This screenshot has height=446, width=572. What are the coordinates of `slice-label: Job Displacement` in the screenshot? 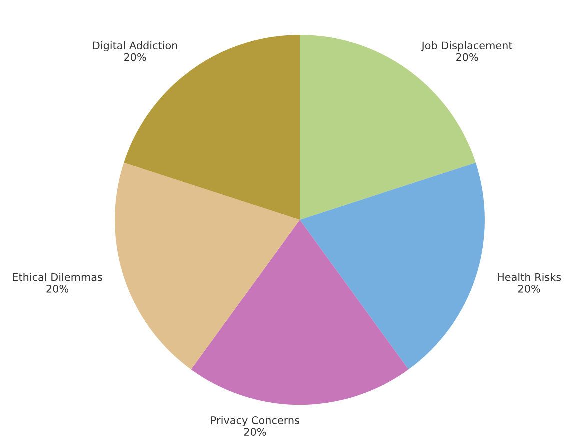 It's located at (467, 47).